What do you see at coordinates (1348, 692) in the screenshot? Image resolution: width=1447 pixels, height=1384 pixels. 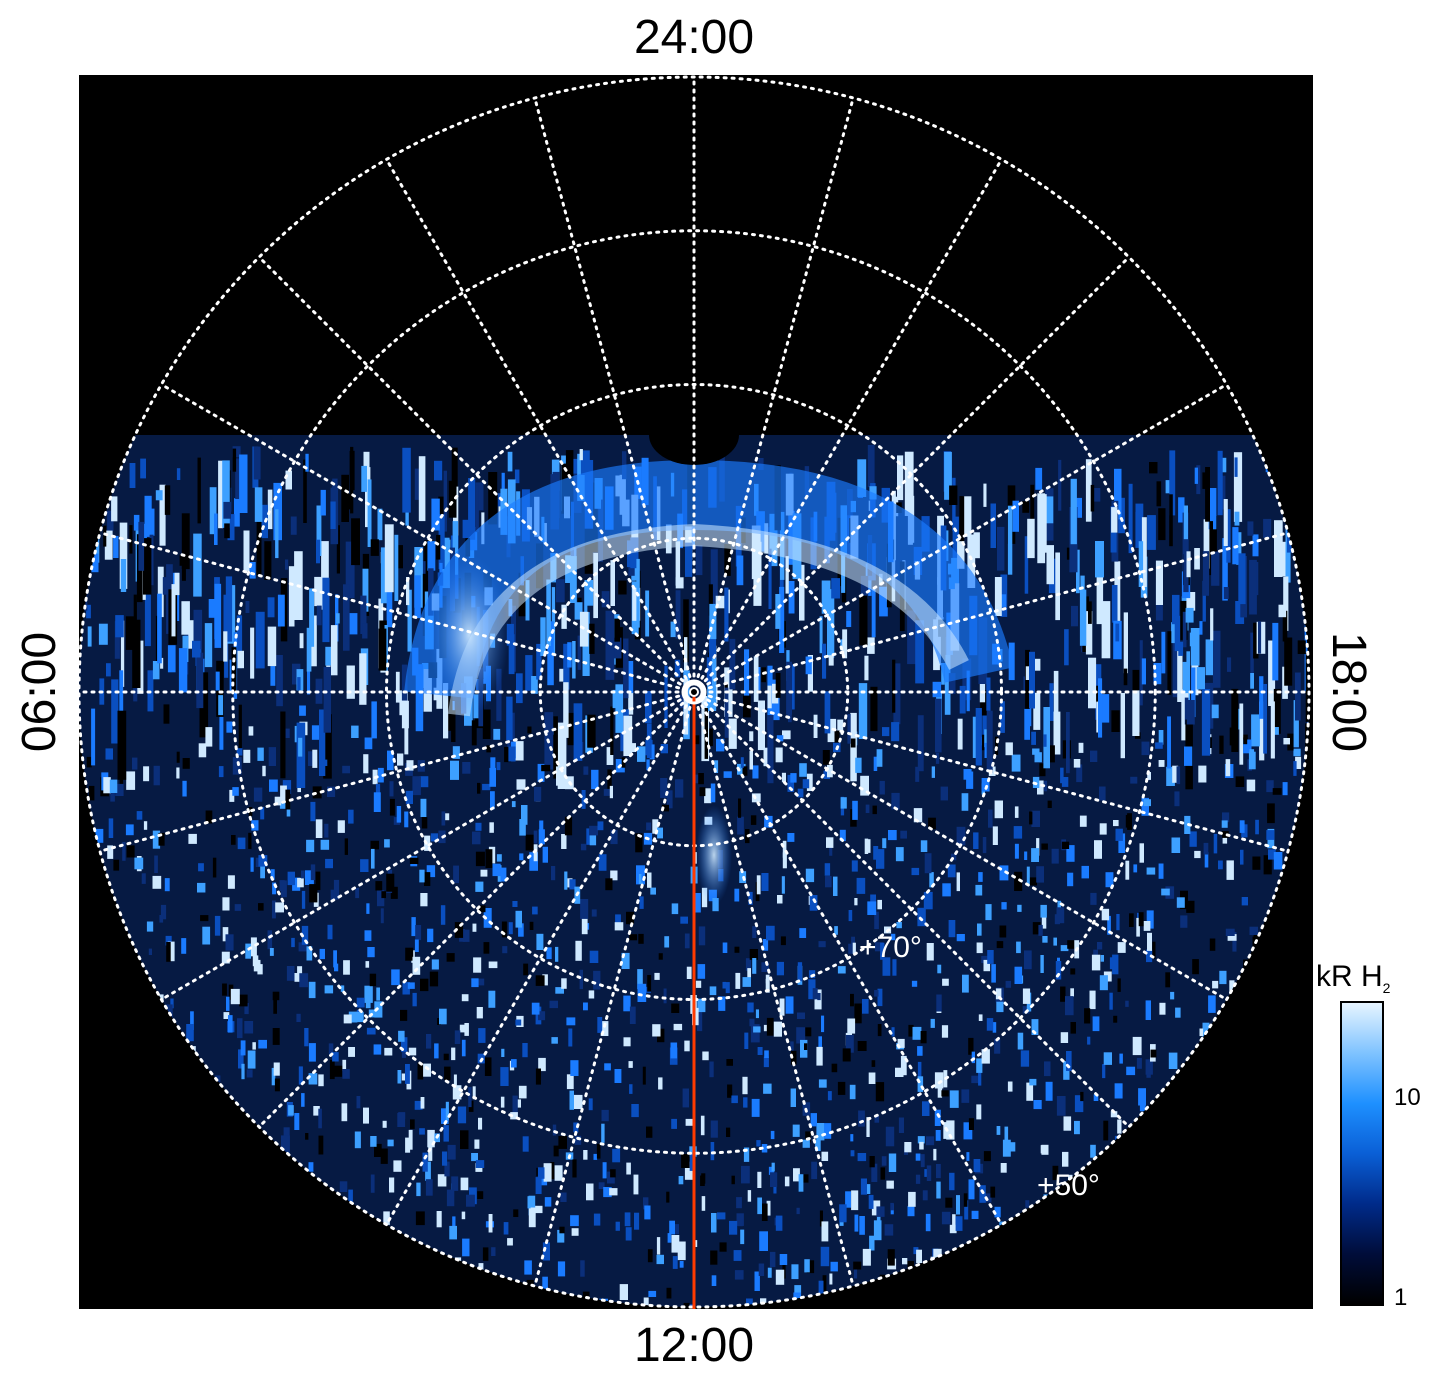 I see `local-time-label-dusk: 18:00` at bounding box center [1348, 692].